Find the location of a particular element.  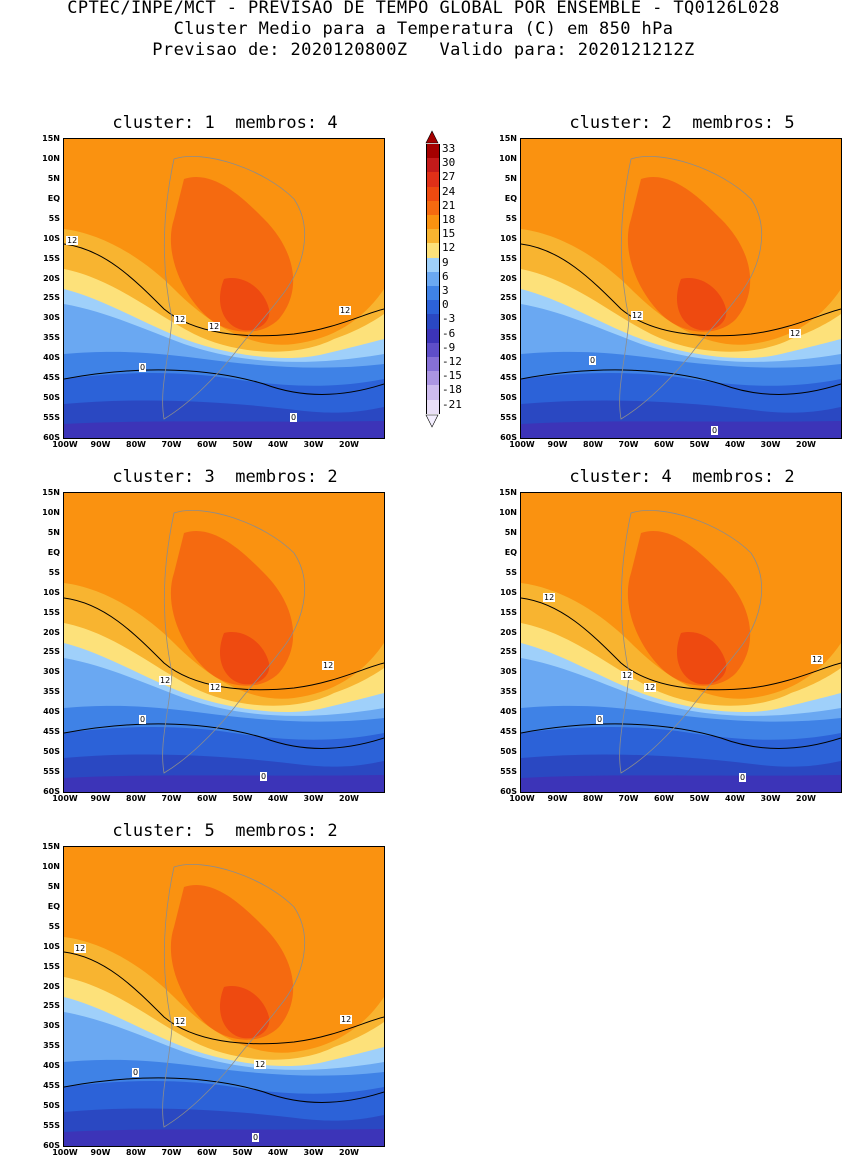

longitude-tick-label: 40W is located at coordinates (278, 444).